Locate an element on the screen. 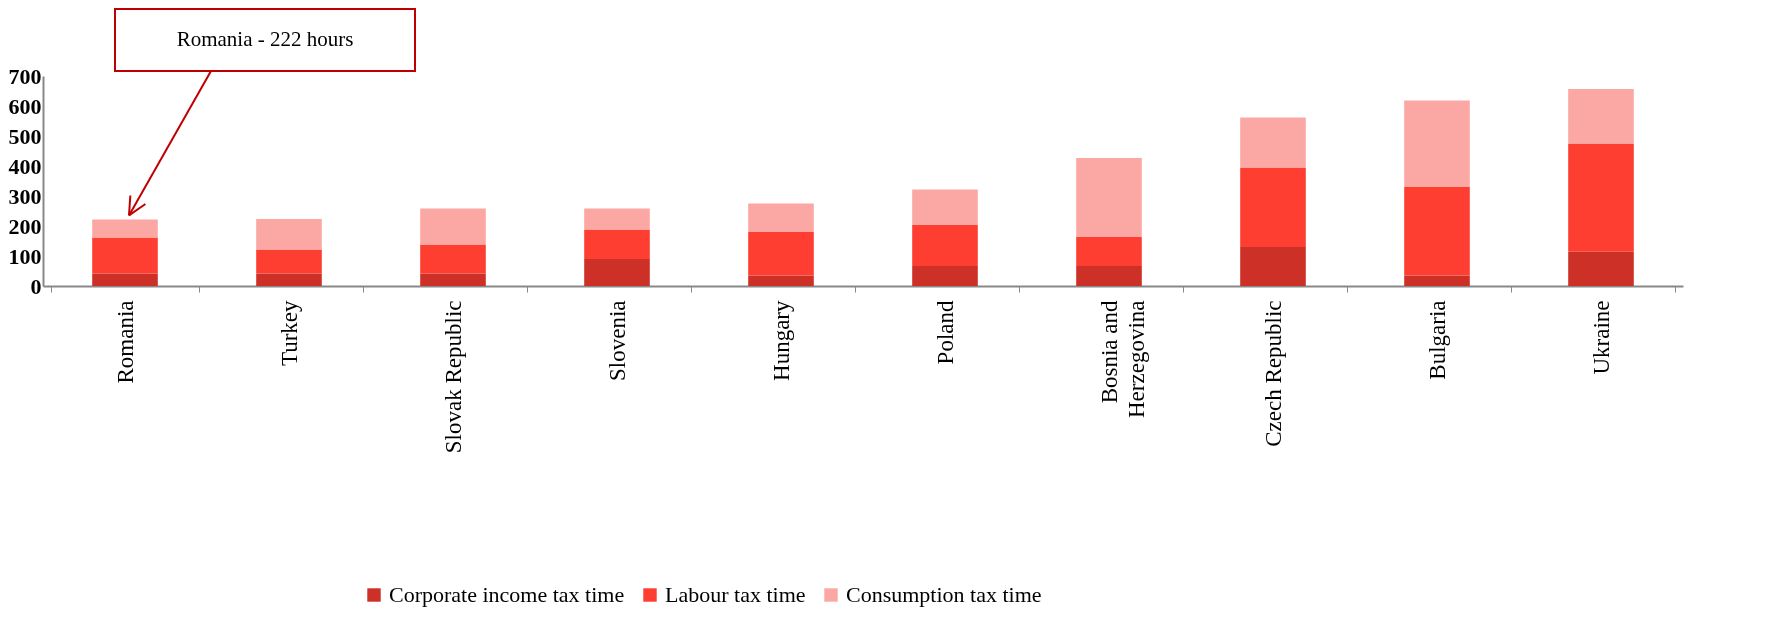 This screenshot has width=1766, height=625. x-tick-label: Romania is located at coordinates (125, 342).